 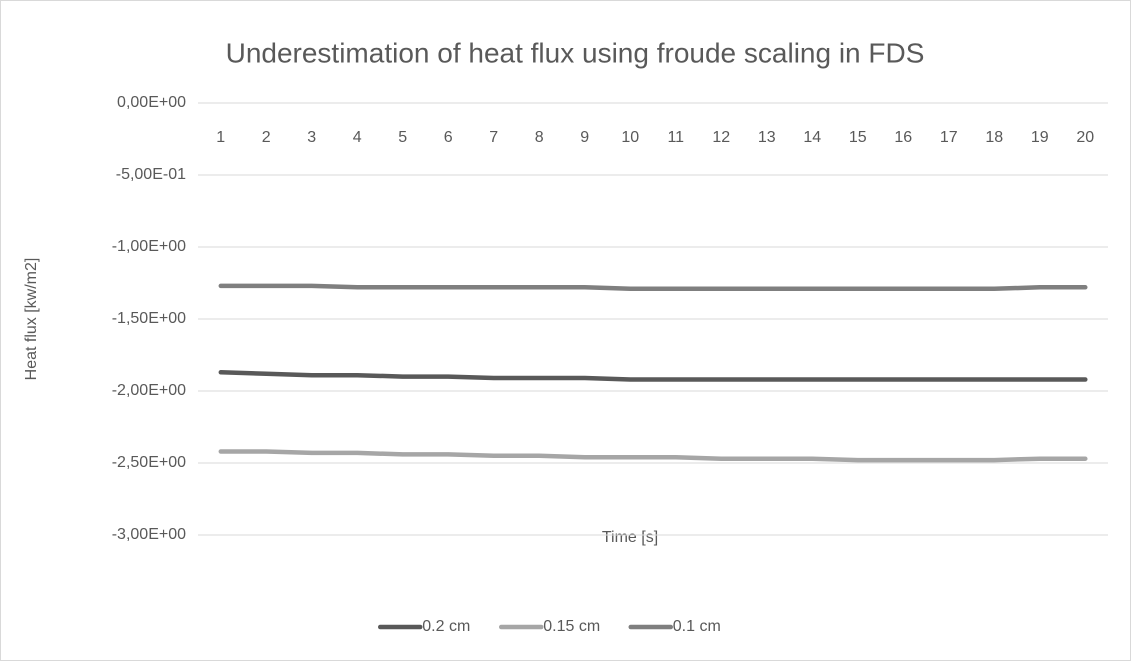 What do you see at coordinates (151, 174) in the screenshot?
I see `y-tick-label: -5,00E-01` at bounding box center [151, 174].